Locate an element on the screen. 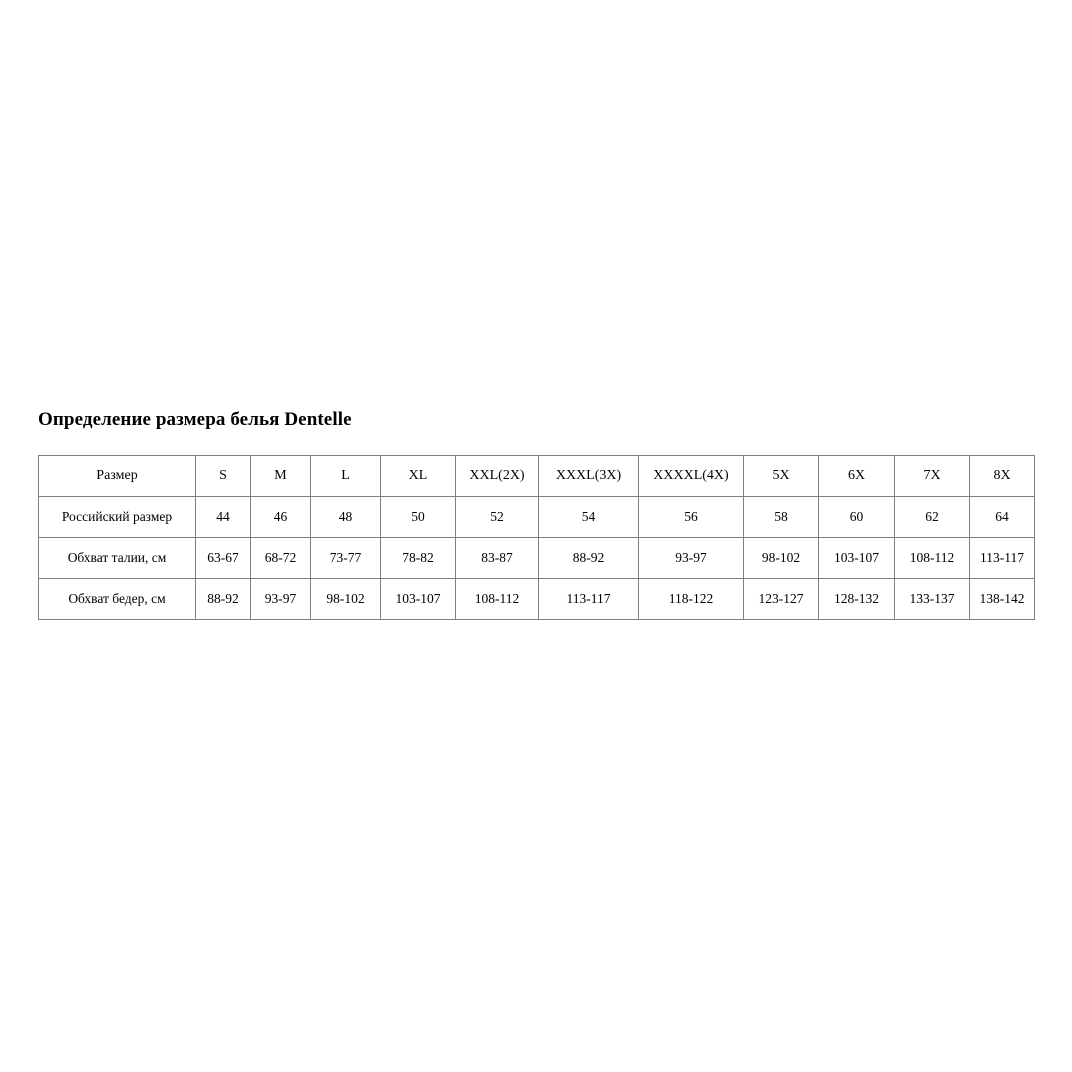 The height and width of the screenshot is (1072, 1072). row-label-cell: Обхват бедер, см is located at coordinates (117, 599).